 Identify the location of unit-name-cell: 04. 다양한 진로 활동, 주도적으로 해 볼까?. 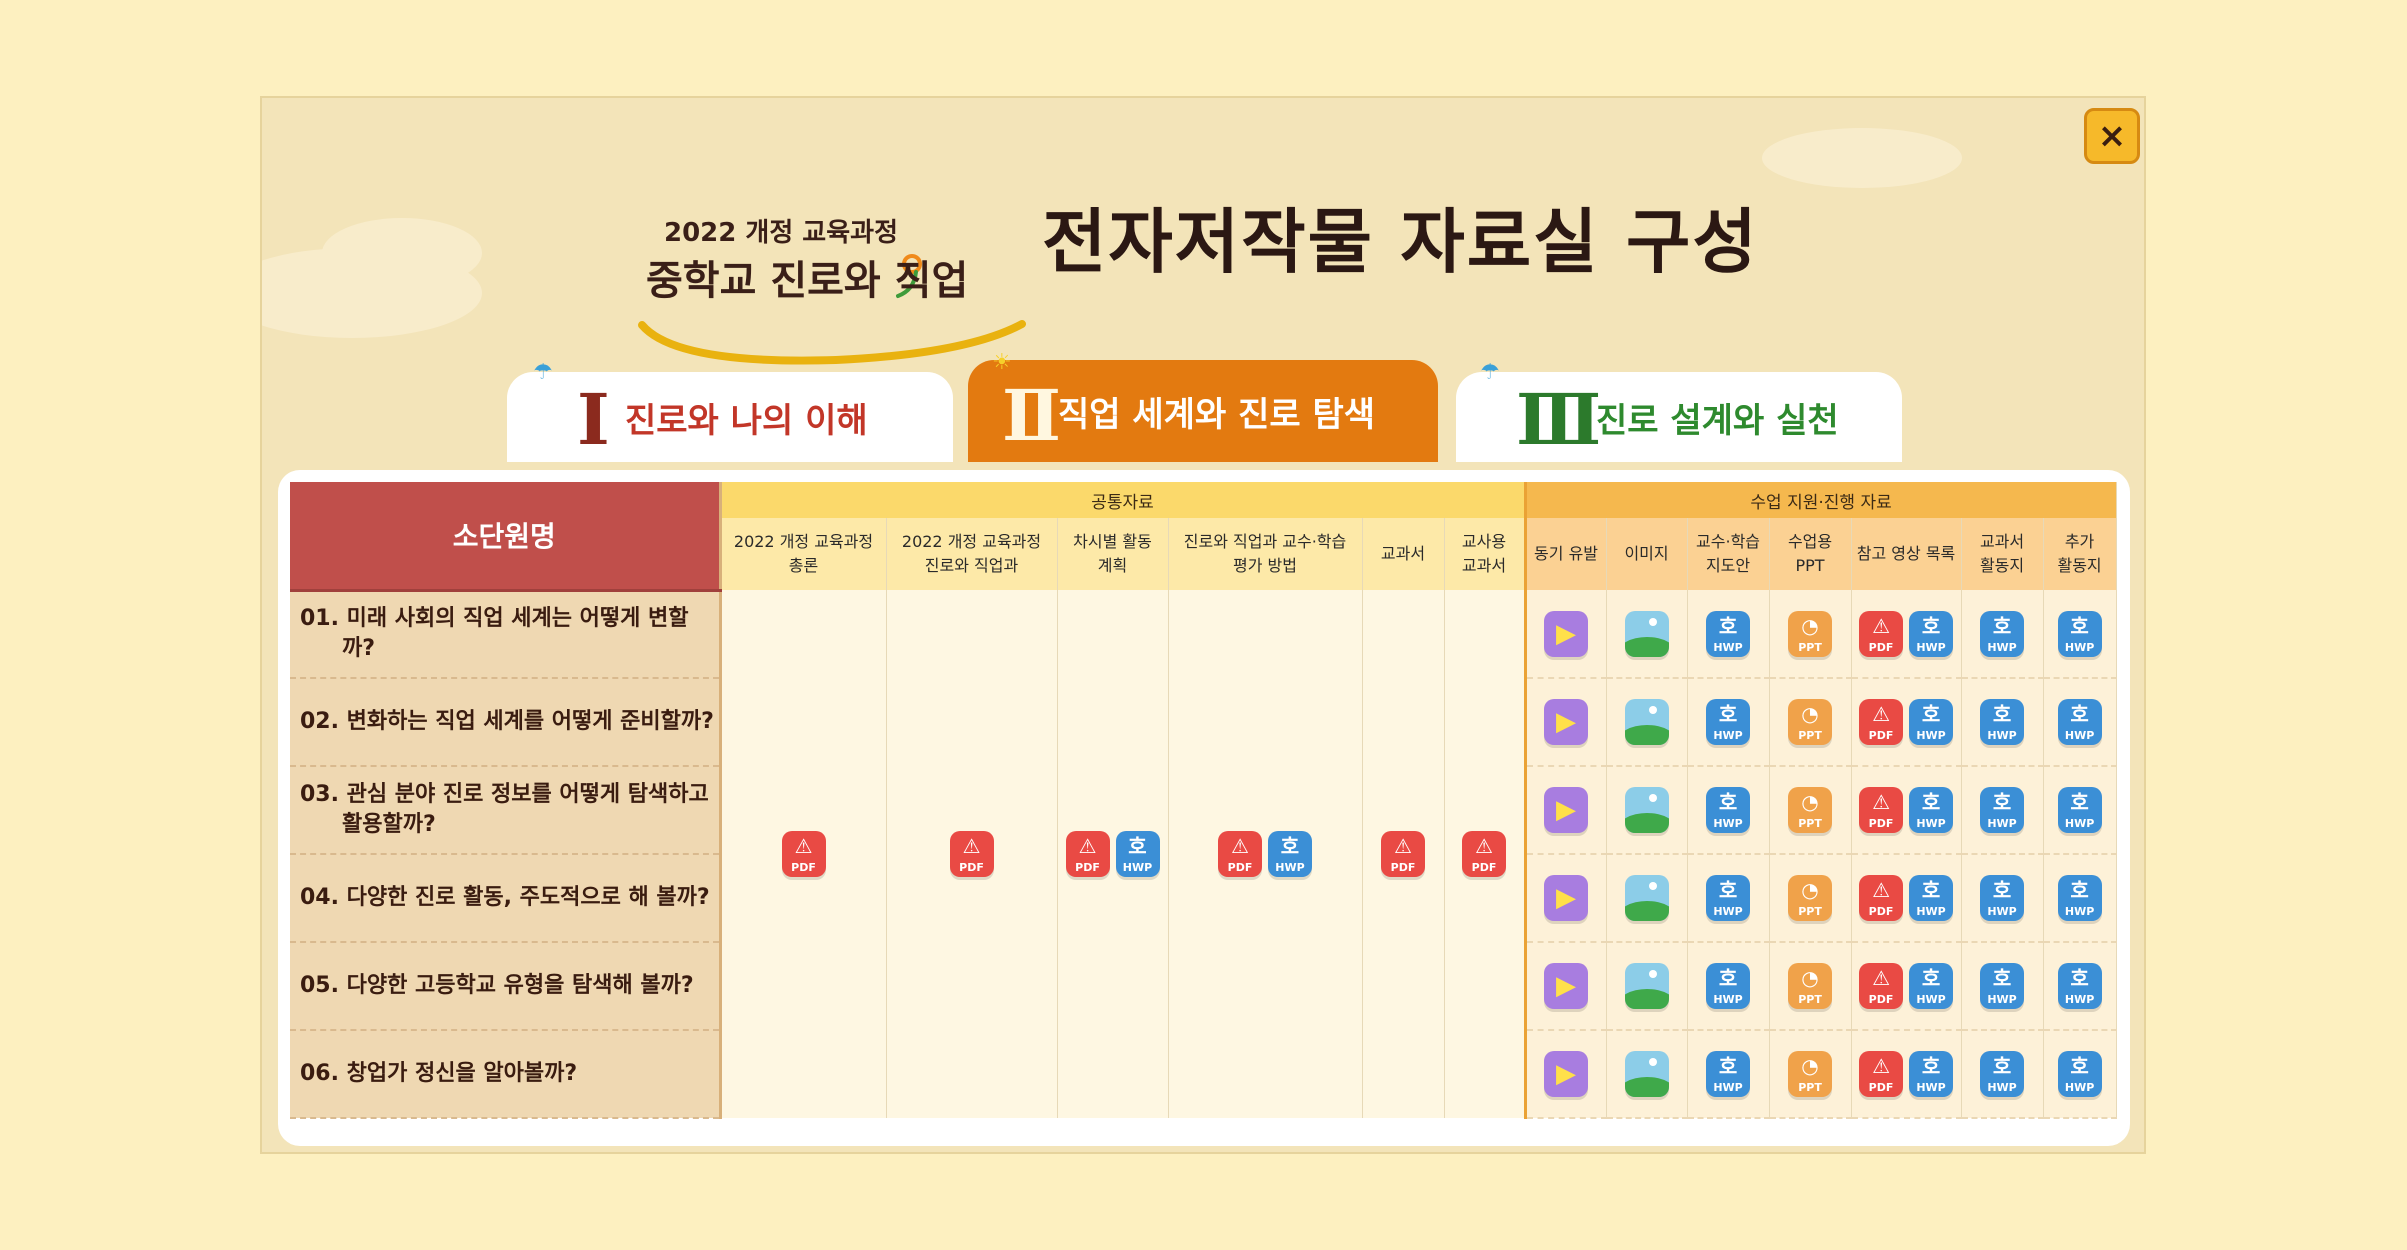
(506, 898).